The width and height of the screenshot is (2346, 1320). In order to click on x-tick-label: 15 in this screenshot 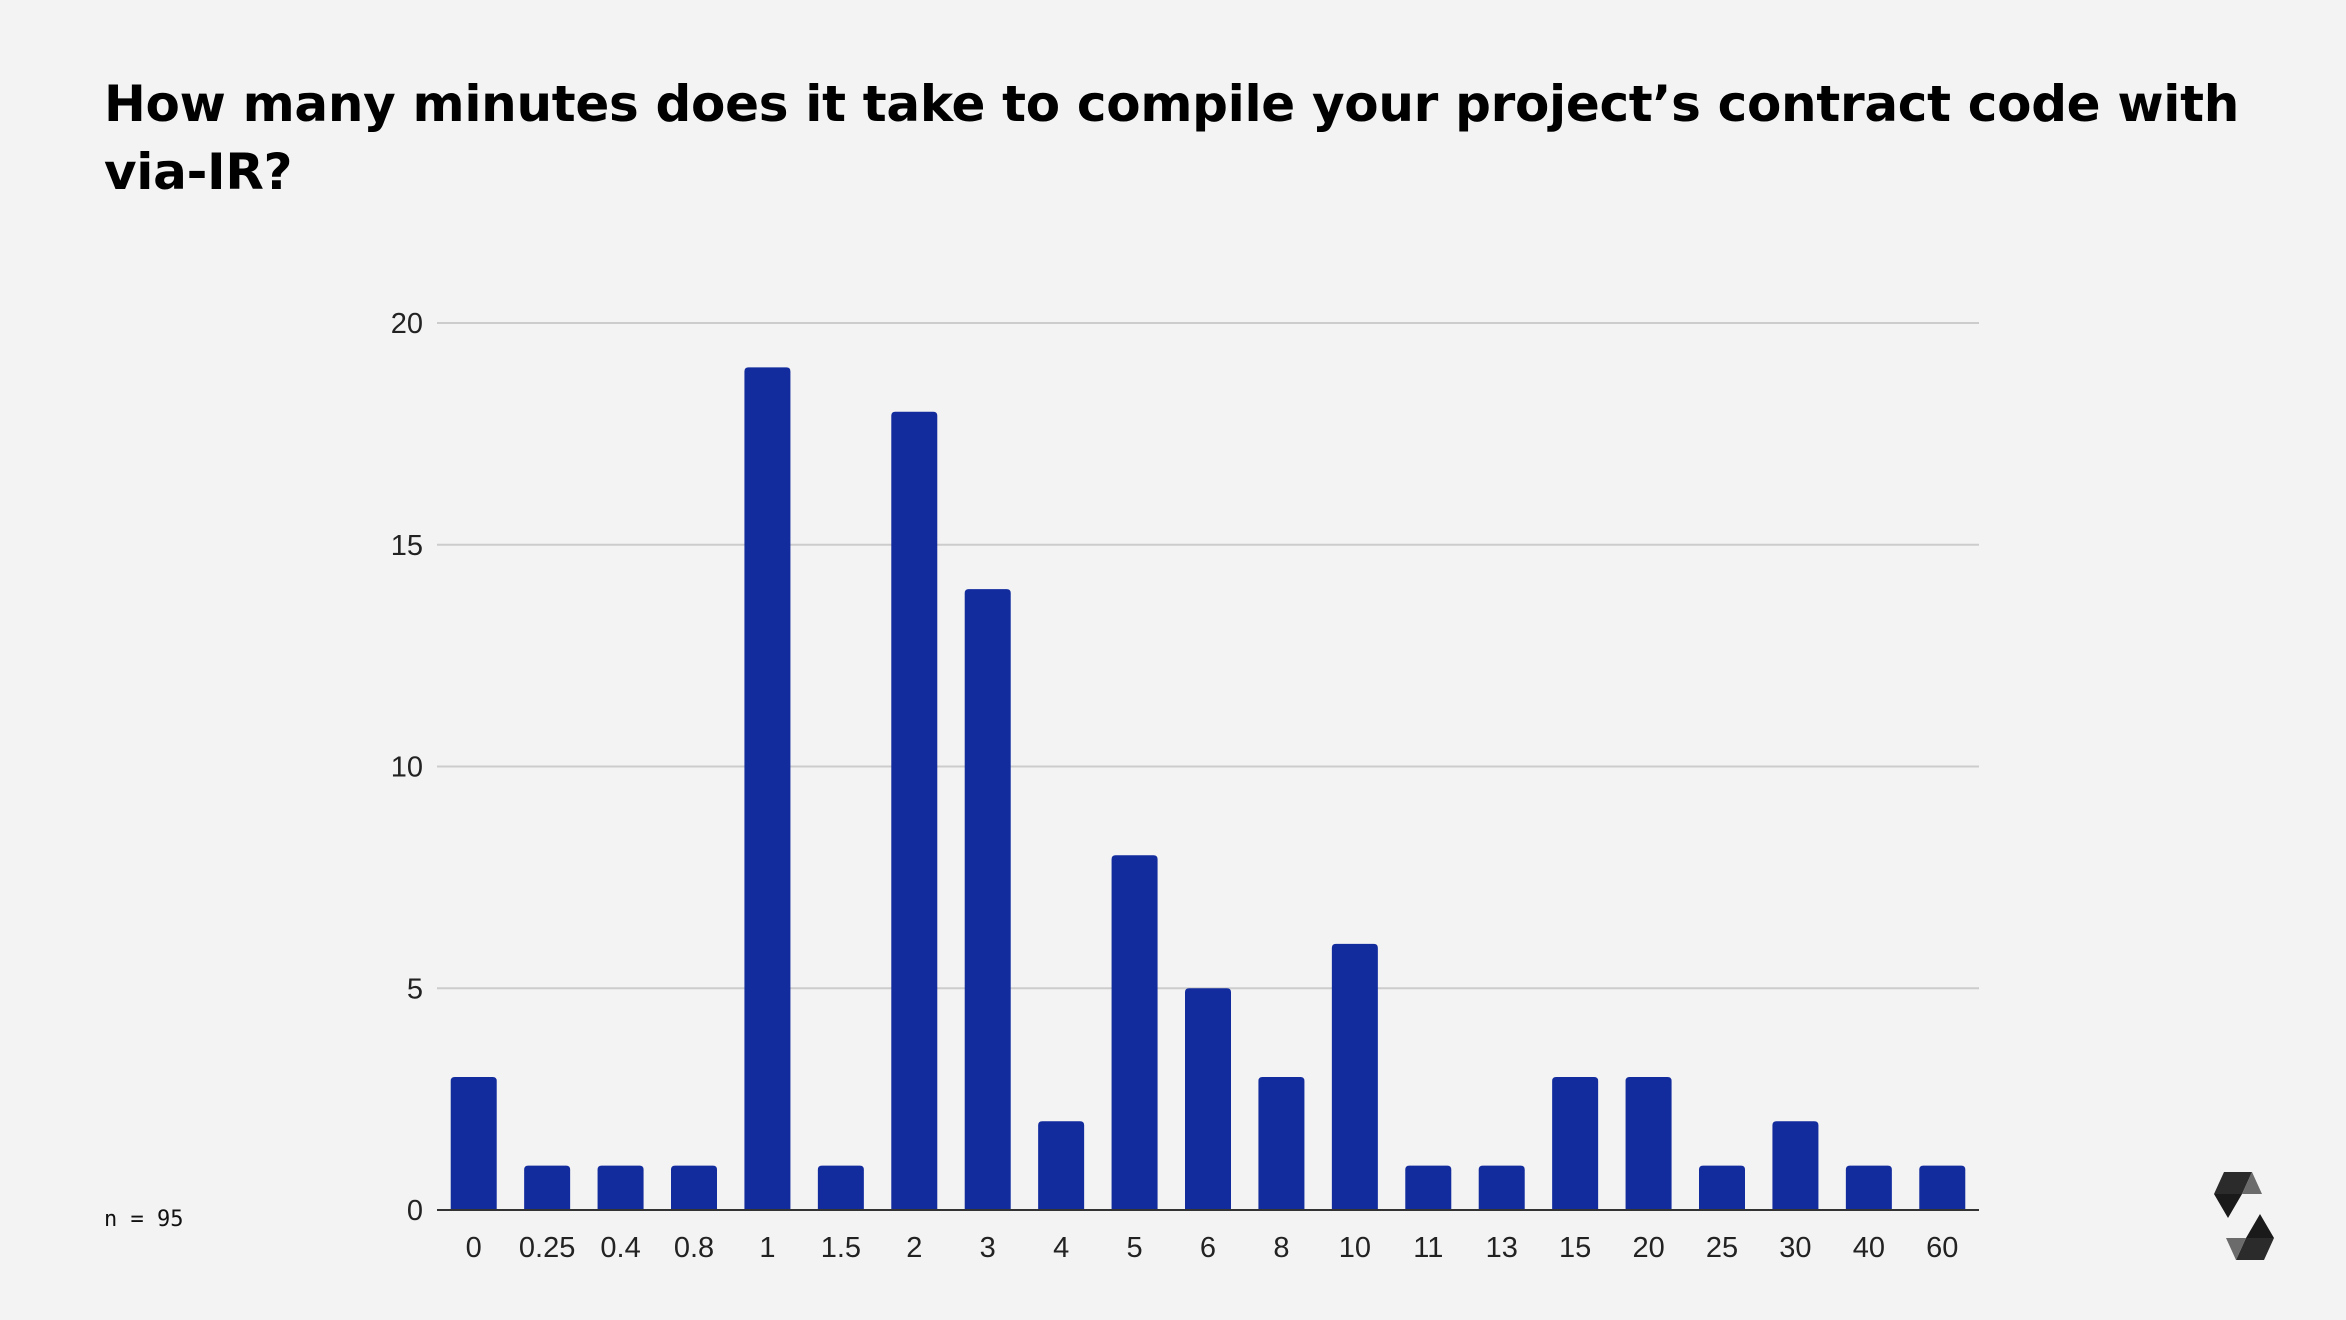, I will do `click(1575, 1248)`.